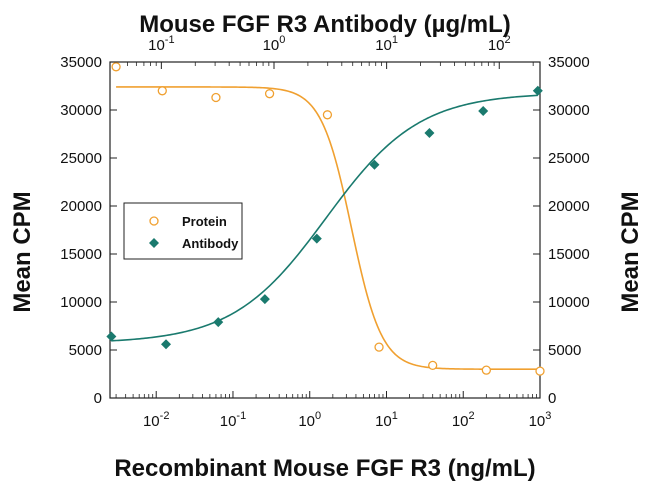  Describe the element at coordinates (463, 420) in the screenshot. I see `bottom-tick-label: 10²` at that location.